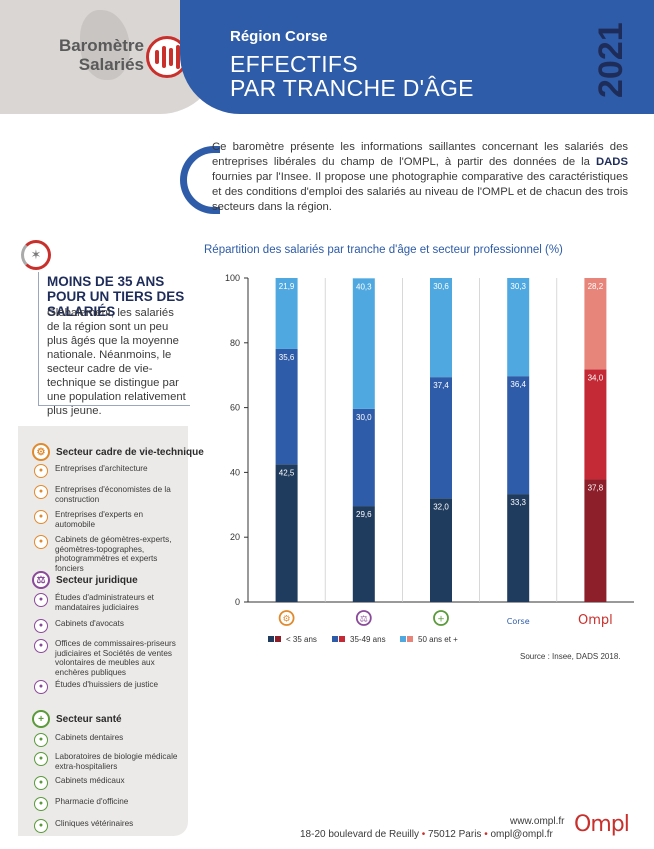  What do you see at coordinates (417, 57) in the screenshot?
I see `title-banner` at bounding box center [417, 57].